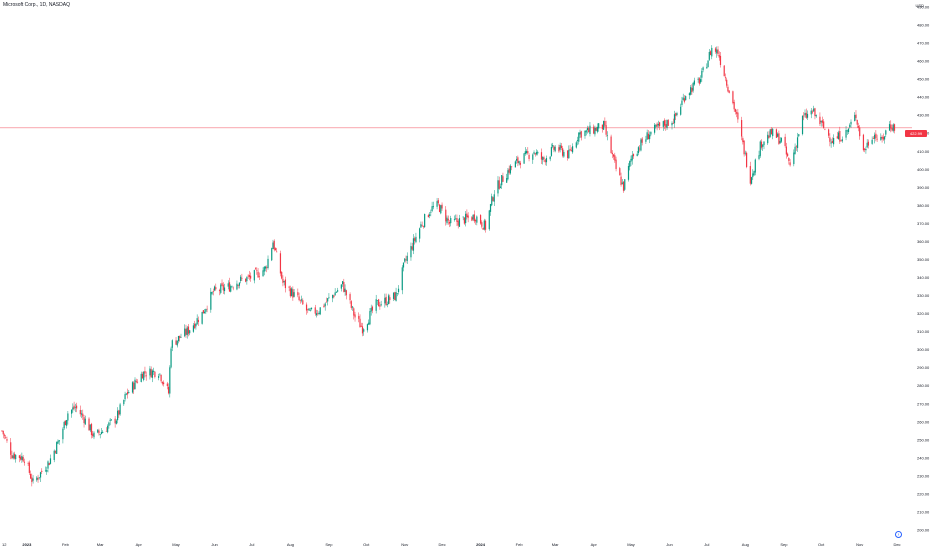 Image resolution: width=932 pixels, height=550 pixels. What do you see at coordinates (923, 457) in the screenshot?
I see `y-tick-label: 240.00` at bounding box center [923, 457].